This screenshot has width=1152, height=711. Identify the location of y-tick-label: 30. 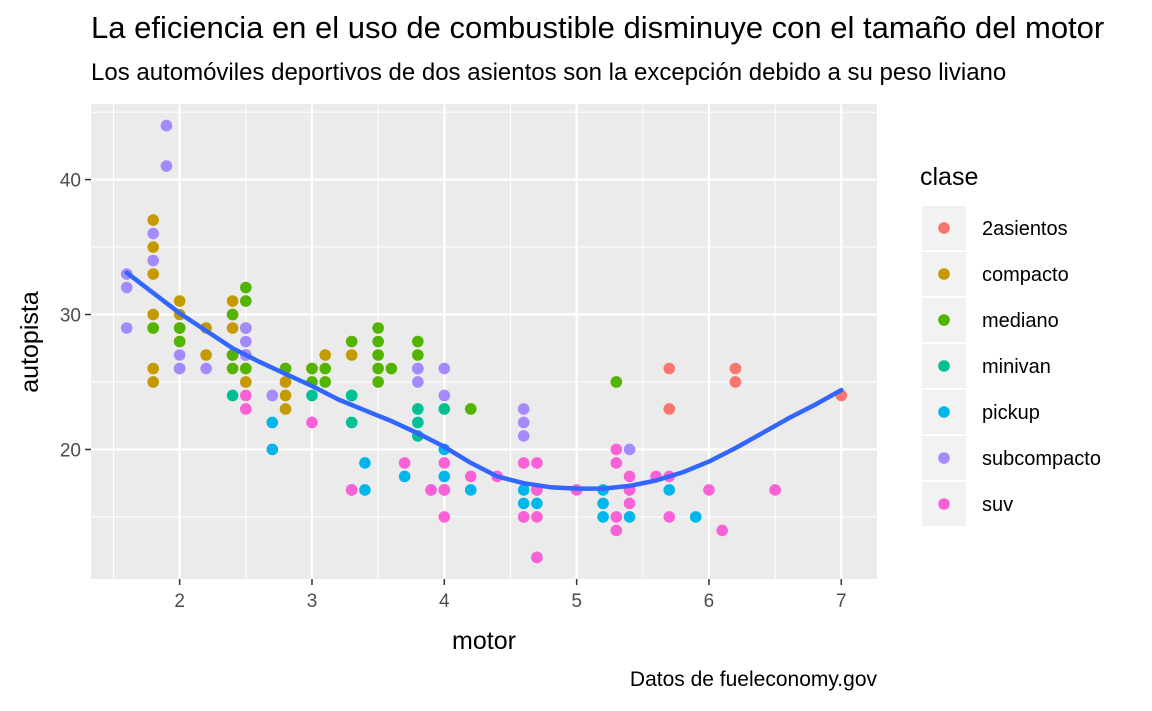
(70, 316).